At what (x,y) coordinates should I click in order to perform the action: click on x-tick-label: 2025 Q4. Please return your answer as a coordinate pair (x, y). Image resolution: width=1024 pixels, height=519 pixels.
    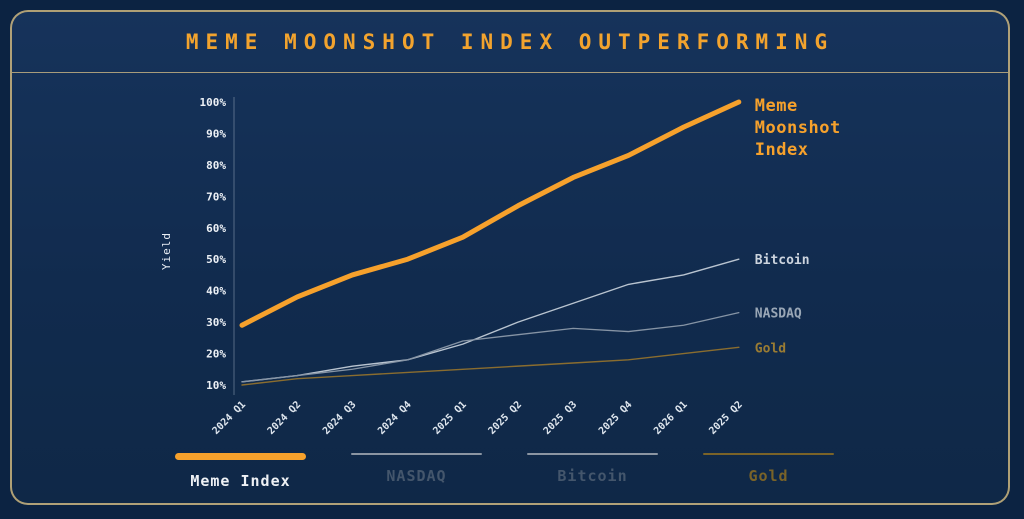
    Looking at the image, I should click on (616, 418).